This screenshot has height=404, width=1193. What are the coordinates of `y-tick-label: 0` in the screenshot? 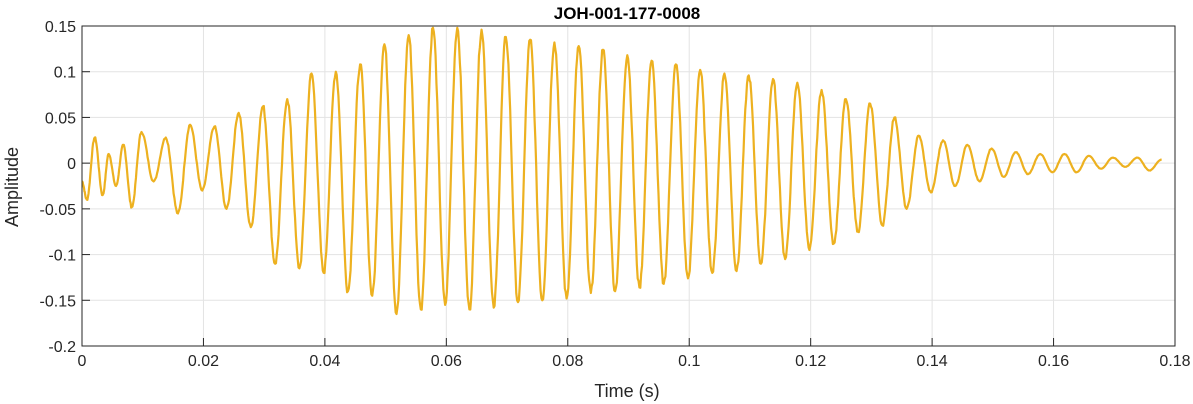 It's located at (71, 164).